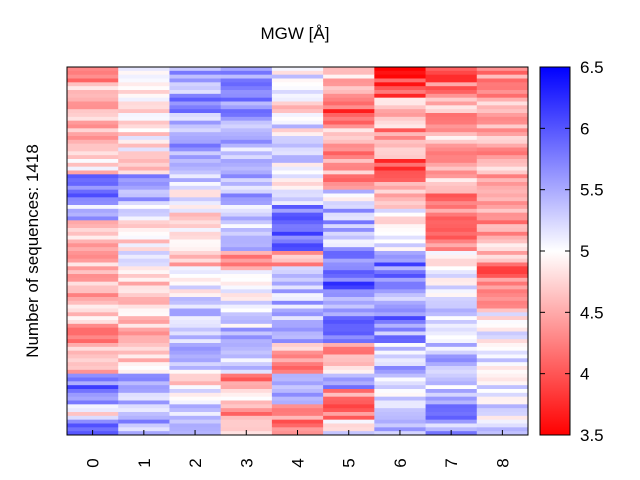  I want to click on colorbar-tick-label: 6.5, so click(592, 67).